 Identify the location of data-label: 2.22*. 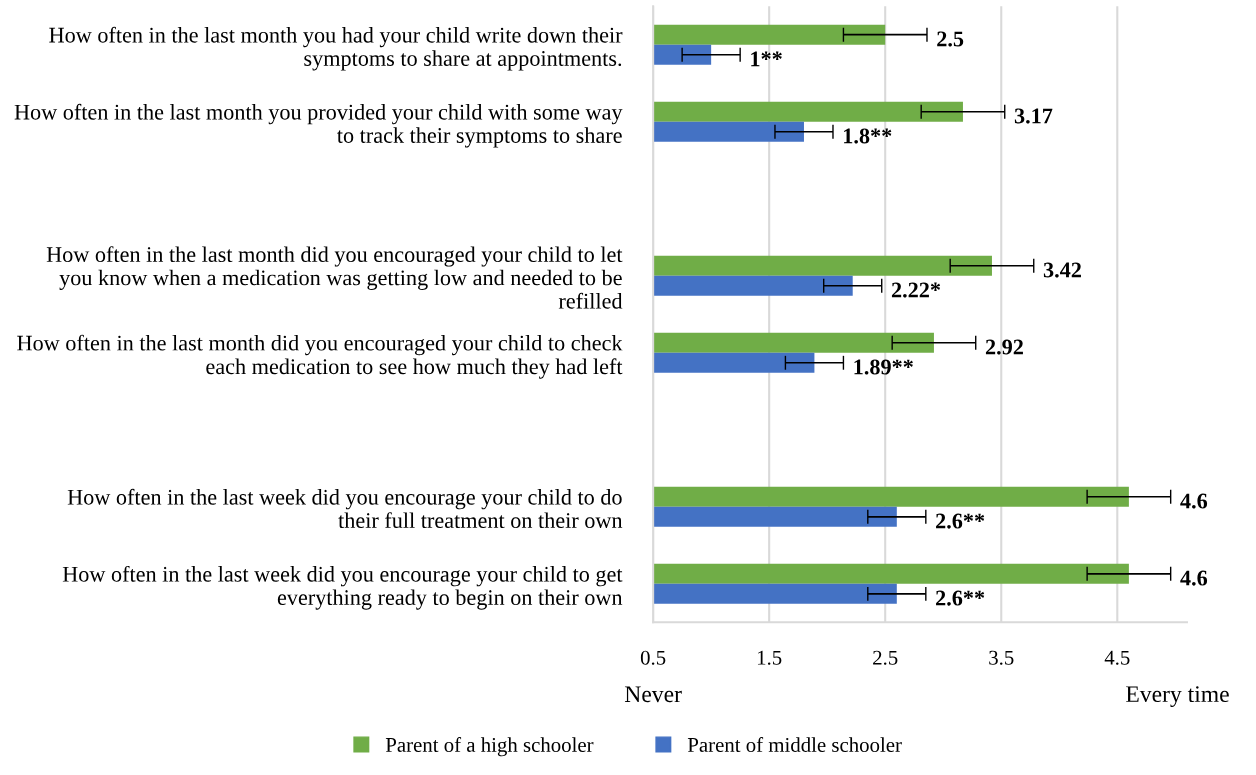
(916, 290).